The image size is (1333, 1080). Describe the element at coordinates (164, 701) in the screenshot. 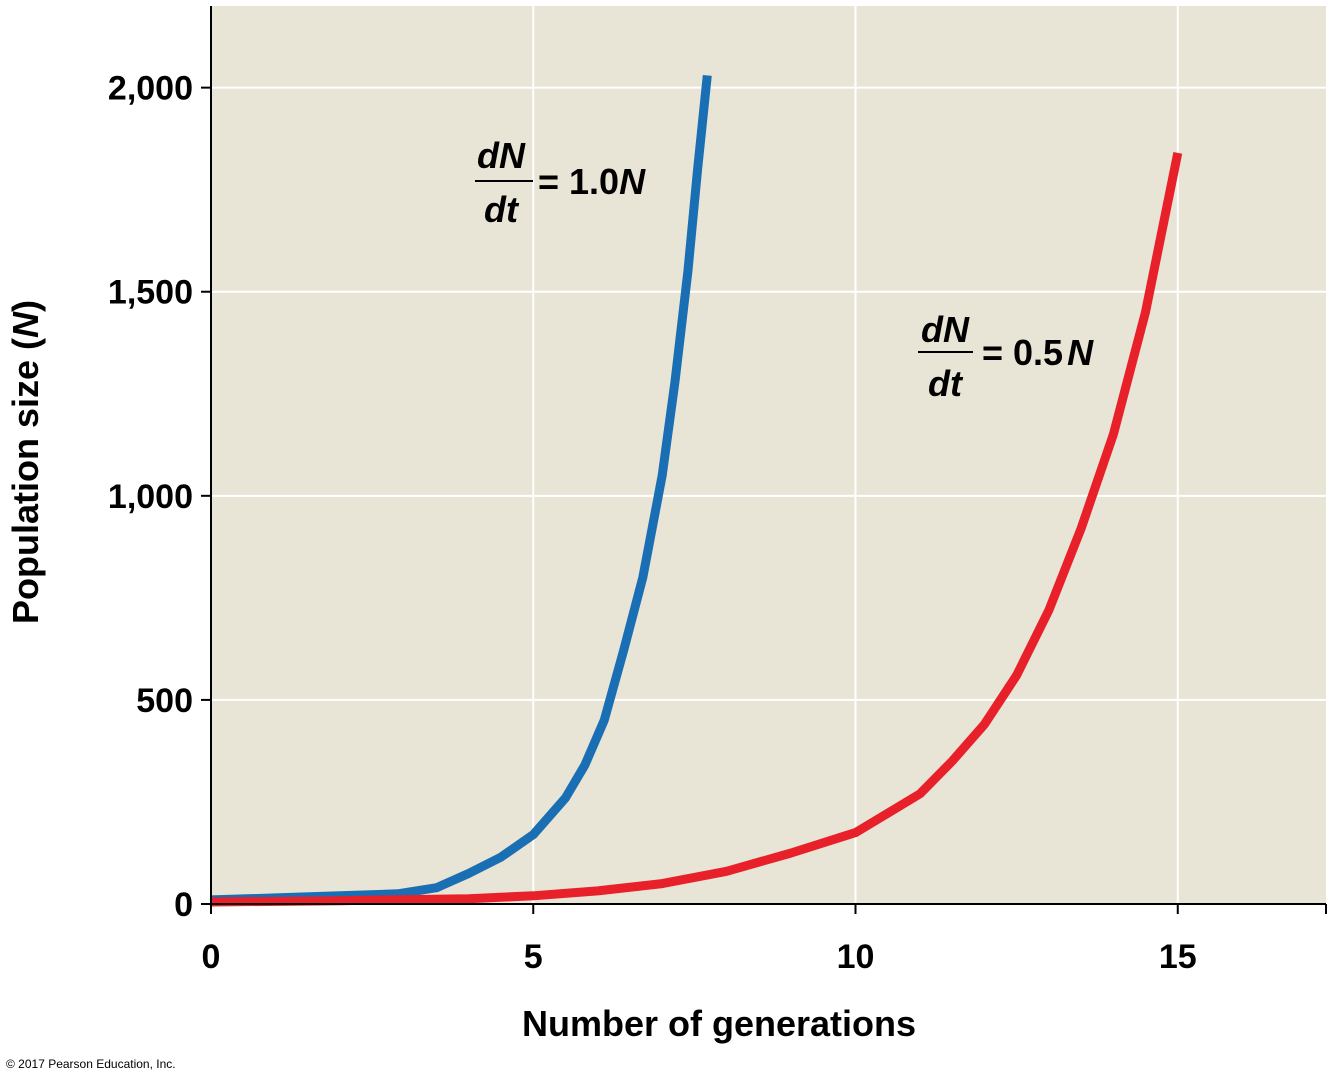

I see `y-tick-label: 500` at that location.